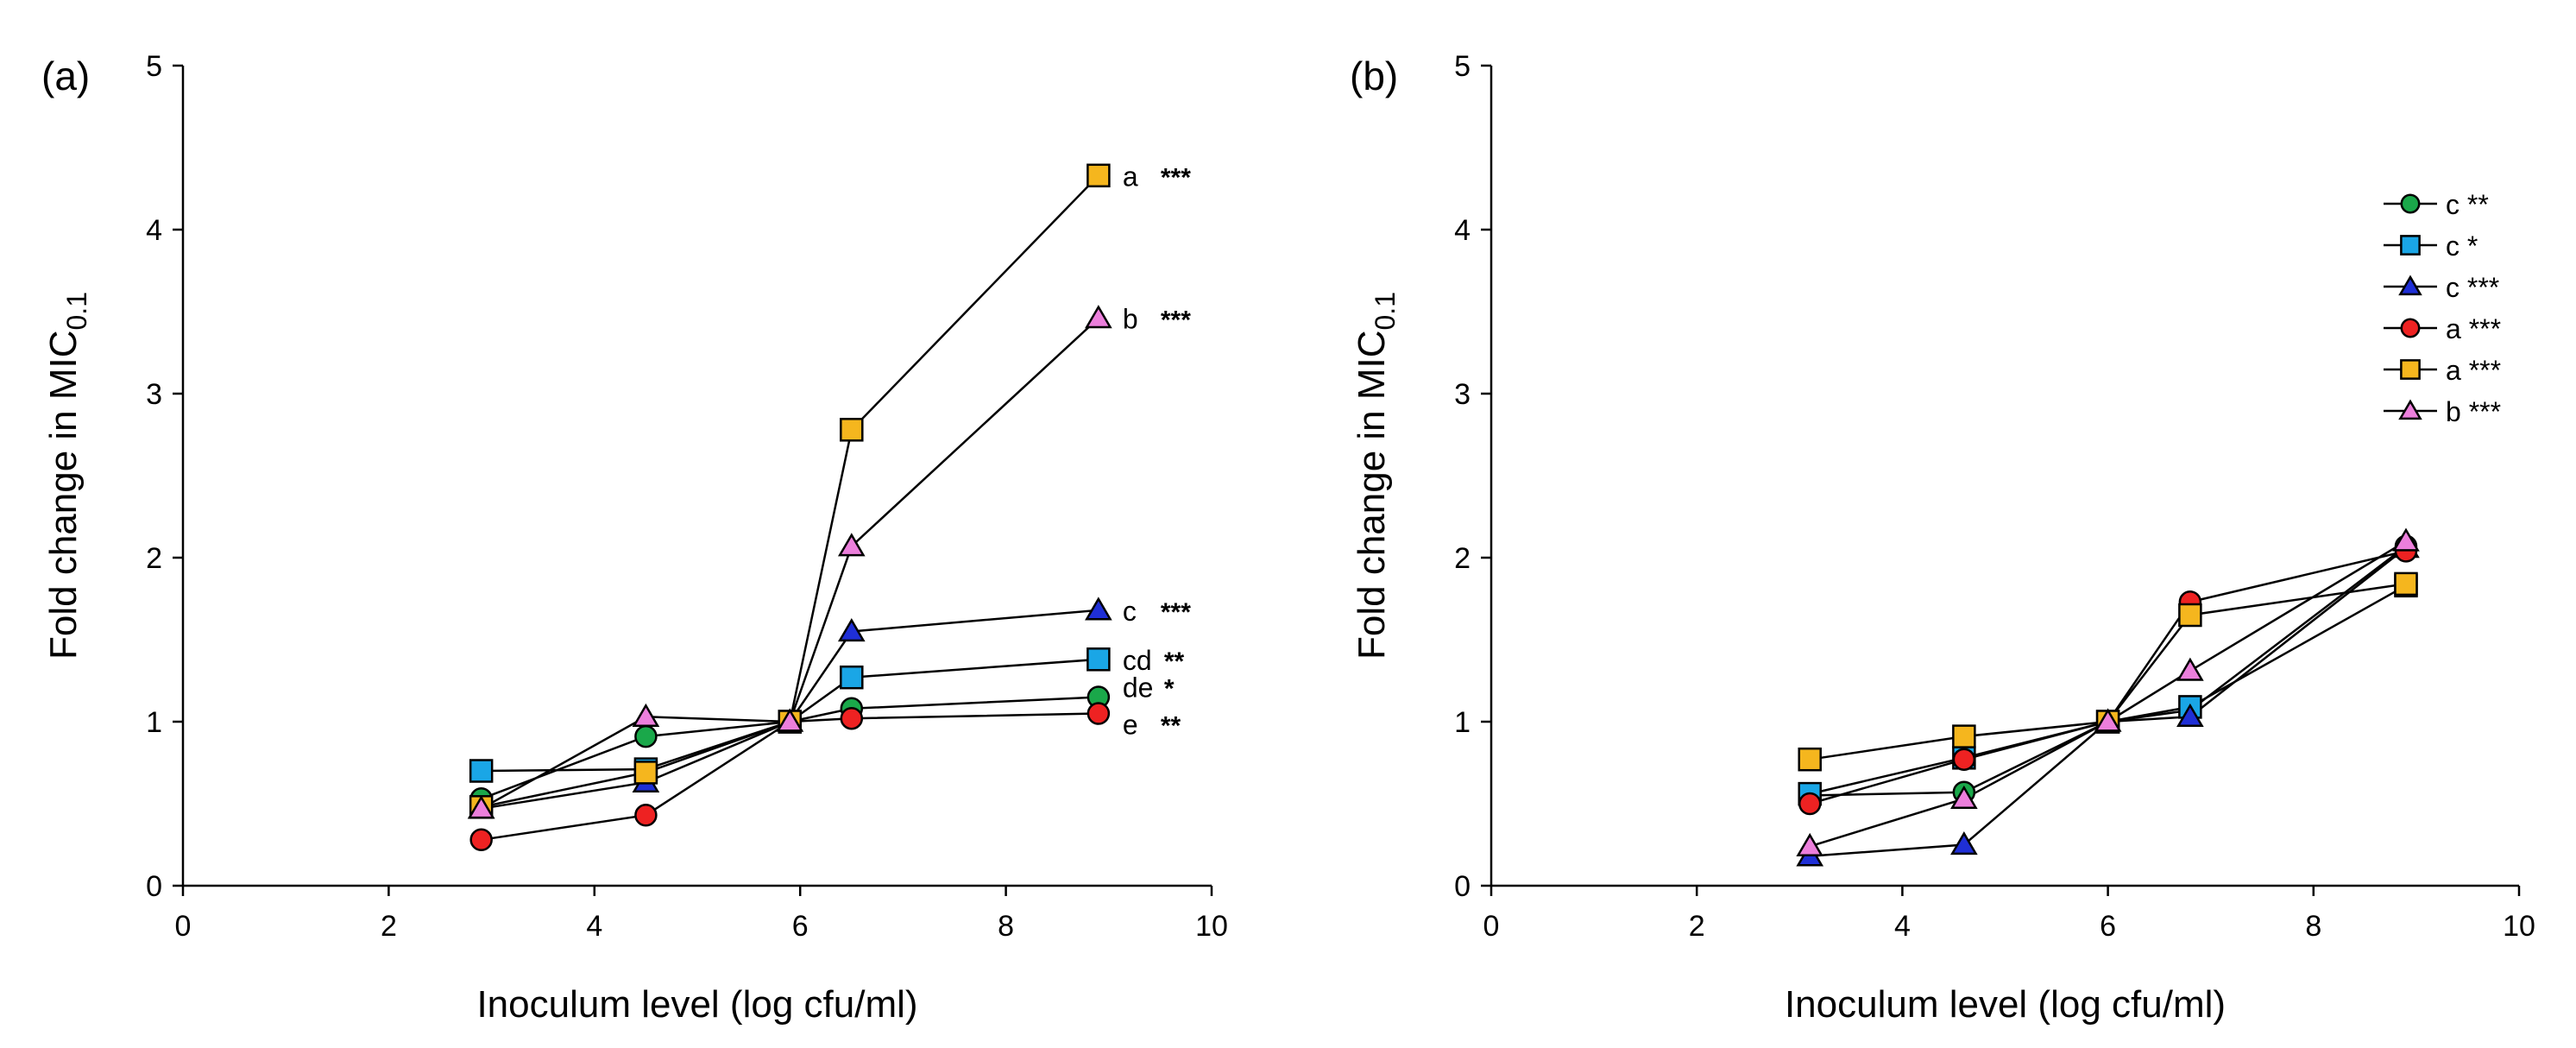 This screenshot has height=1048, width=2576. Describe the element at coordinates (1138, 661) in the screenshot. I see `significance-letter: cd` at that location.